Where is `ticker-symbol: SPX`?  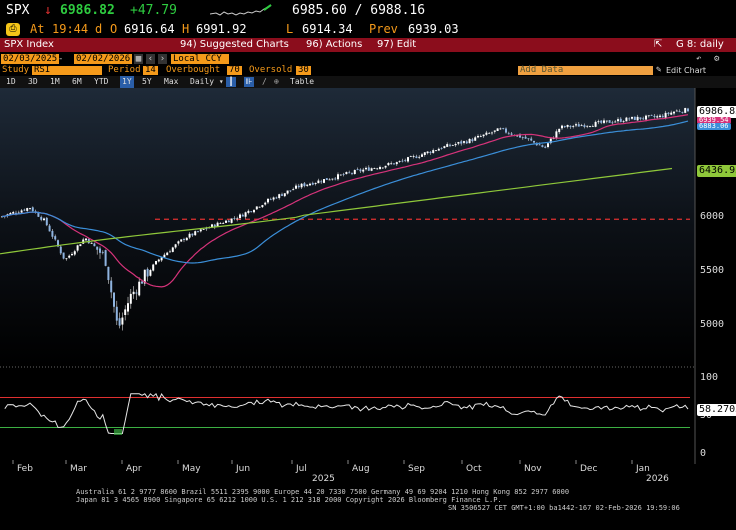 ticker-symbol: SPX is located at coordinates (18, 10).